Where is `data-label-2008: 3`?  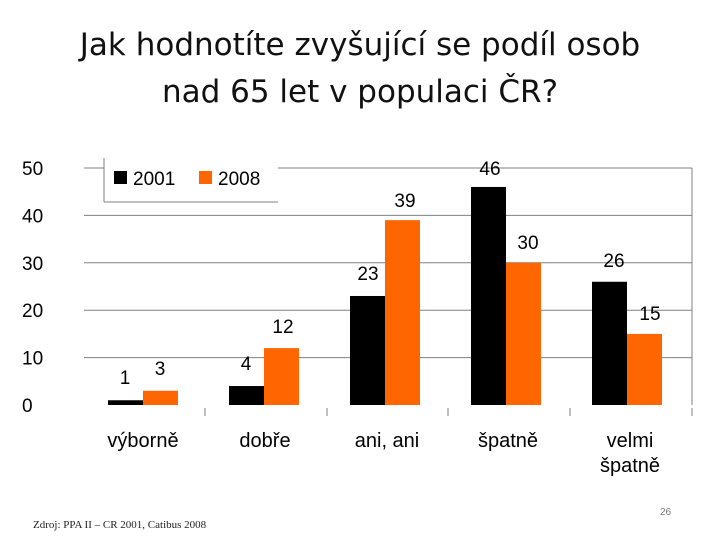
data-label-2008: 3 is located at coordinates (160, 369).